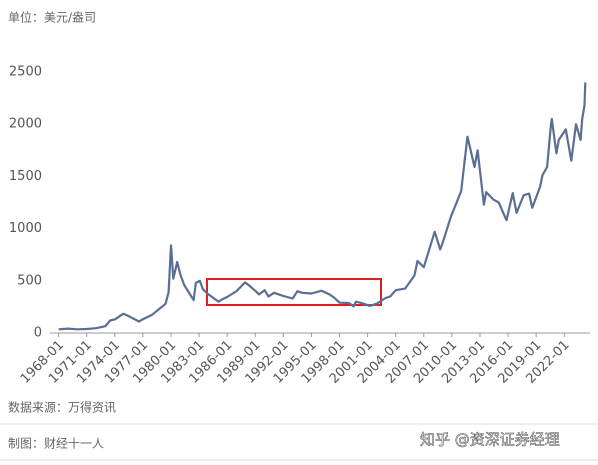 The height and width of the screenshot is (465, 598). Describe the element at coordinates (25, 124) in the screenshot. I see `y-tick-label: 2000` at that location.